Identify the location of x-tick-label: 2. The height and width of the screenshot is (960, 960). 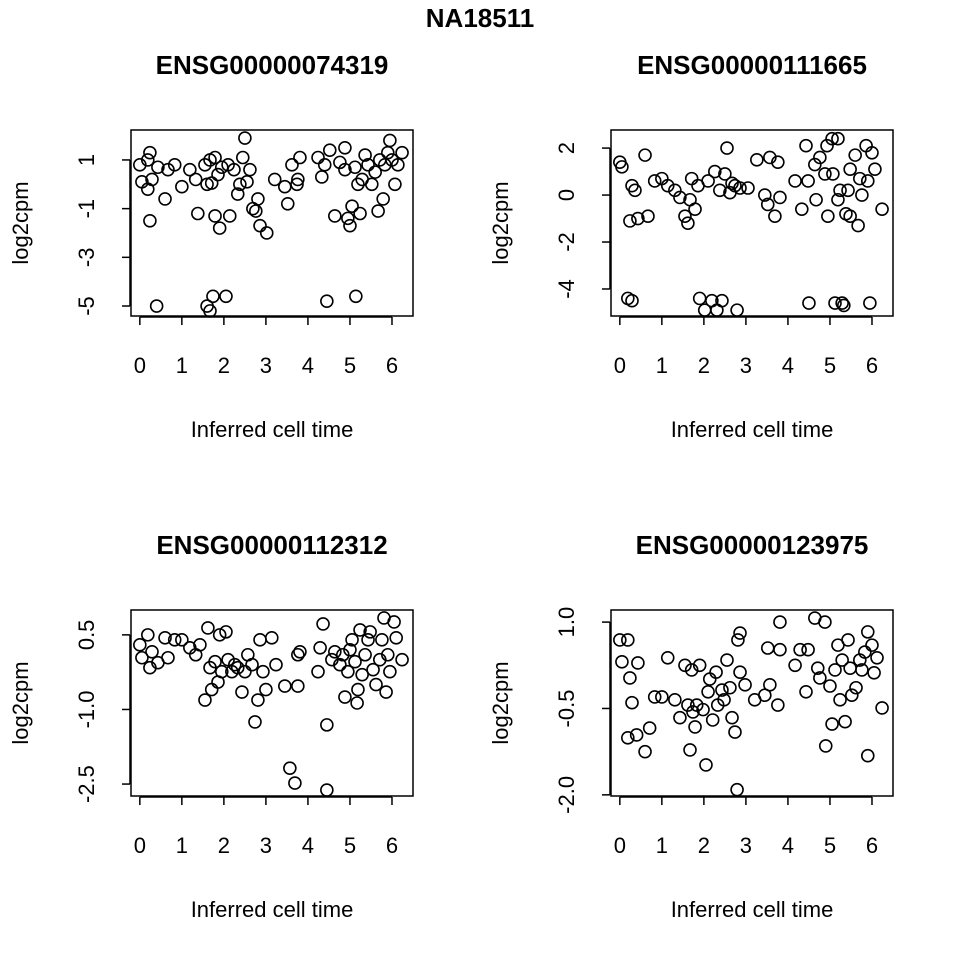
(704, 365).